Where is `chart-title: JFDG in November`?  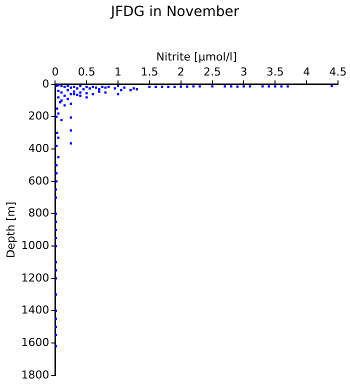 chart-title: JFDG in November is located at coordinates (174, 12).